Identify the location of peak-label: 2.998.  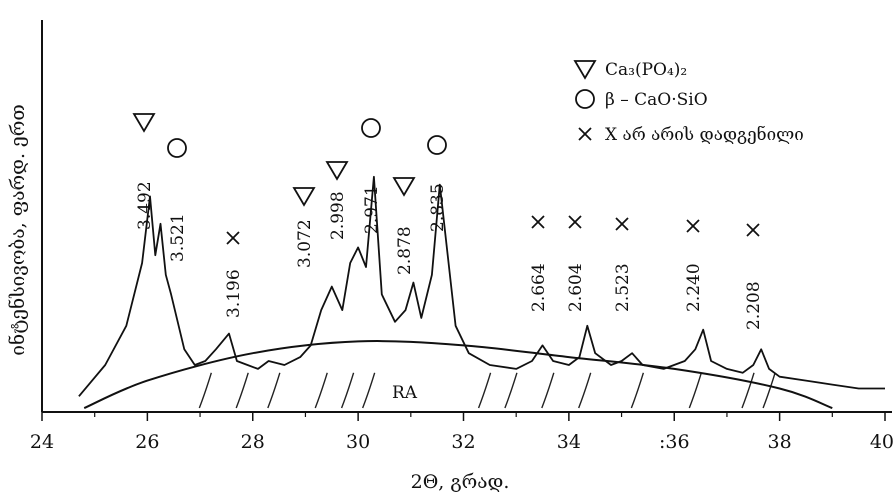
(338, 215).